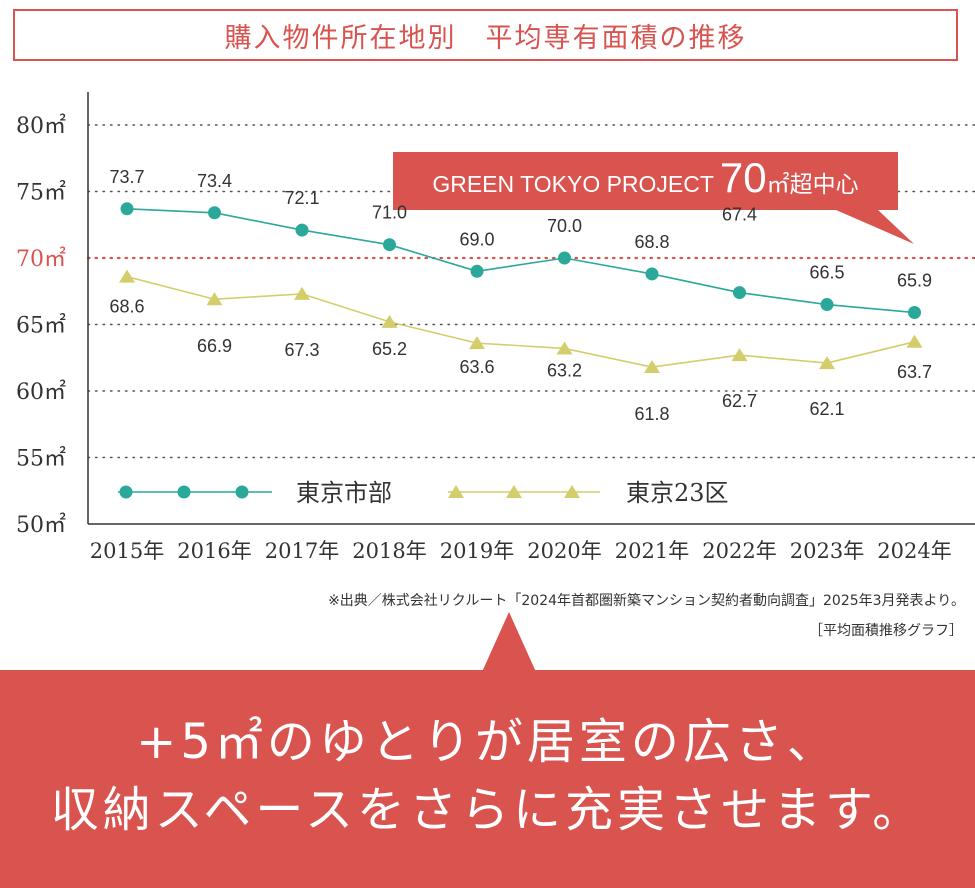 This screenshot has width=975, height=888. I want to click on y-tick-label: 55㎡, so click(41, 459).